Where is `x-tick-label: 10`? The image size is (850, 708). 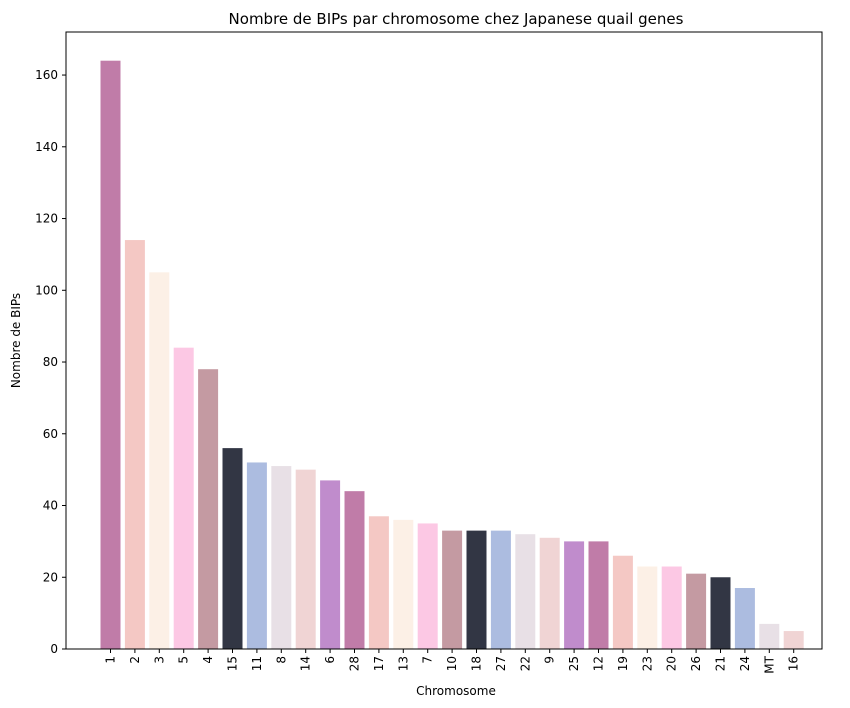
x-tick-label: 10 is located at coordinates (452, 663).